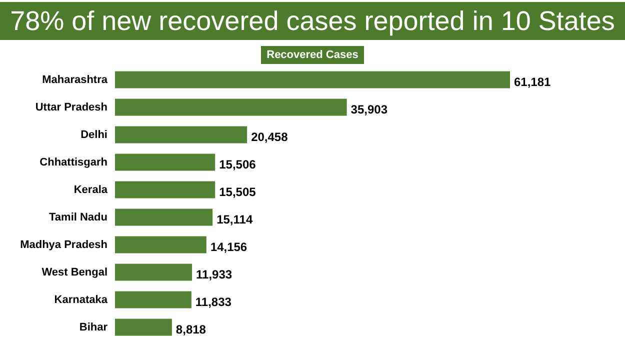 The height and width of the screenshot is (351, 625). I want to click on chart-subtitle: Recovered Cases, so click(312, 55).